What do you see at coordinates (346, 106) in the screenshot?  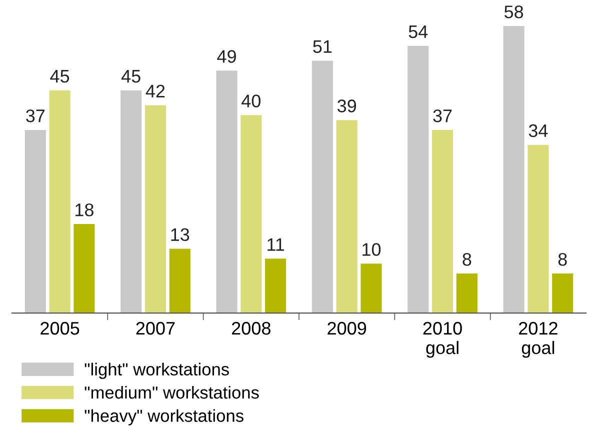 I see `data-label: 39` at bounding box center [346, 106].